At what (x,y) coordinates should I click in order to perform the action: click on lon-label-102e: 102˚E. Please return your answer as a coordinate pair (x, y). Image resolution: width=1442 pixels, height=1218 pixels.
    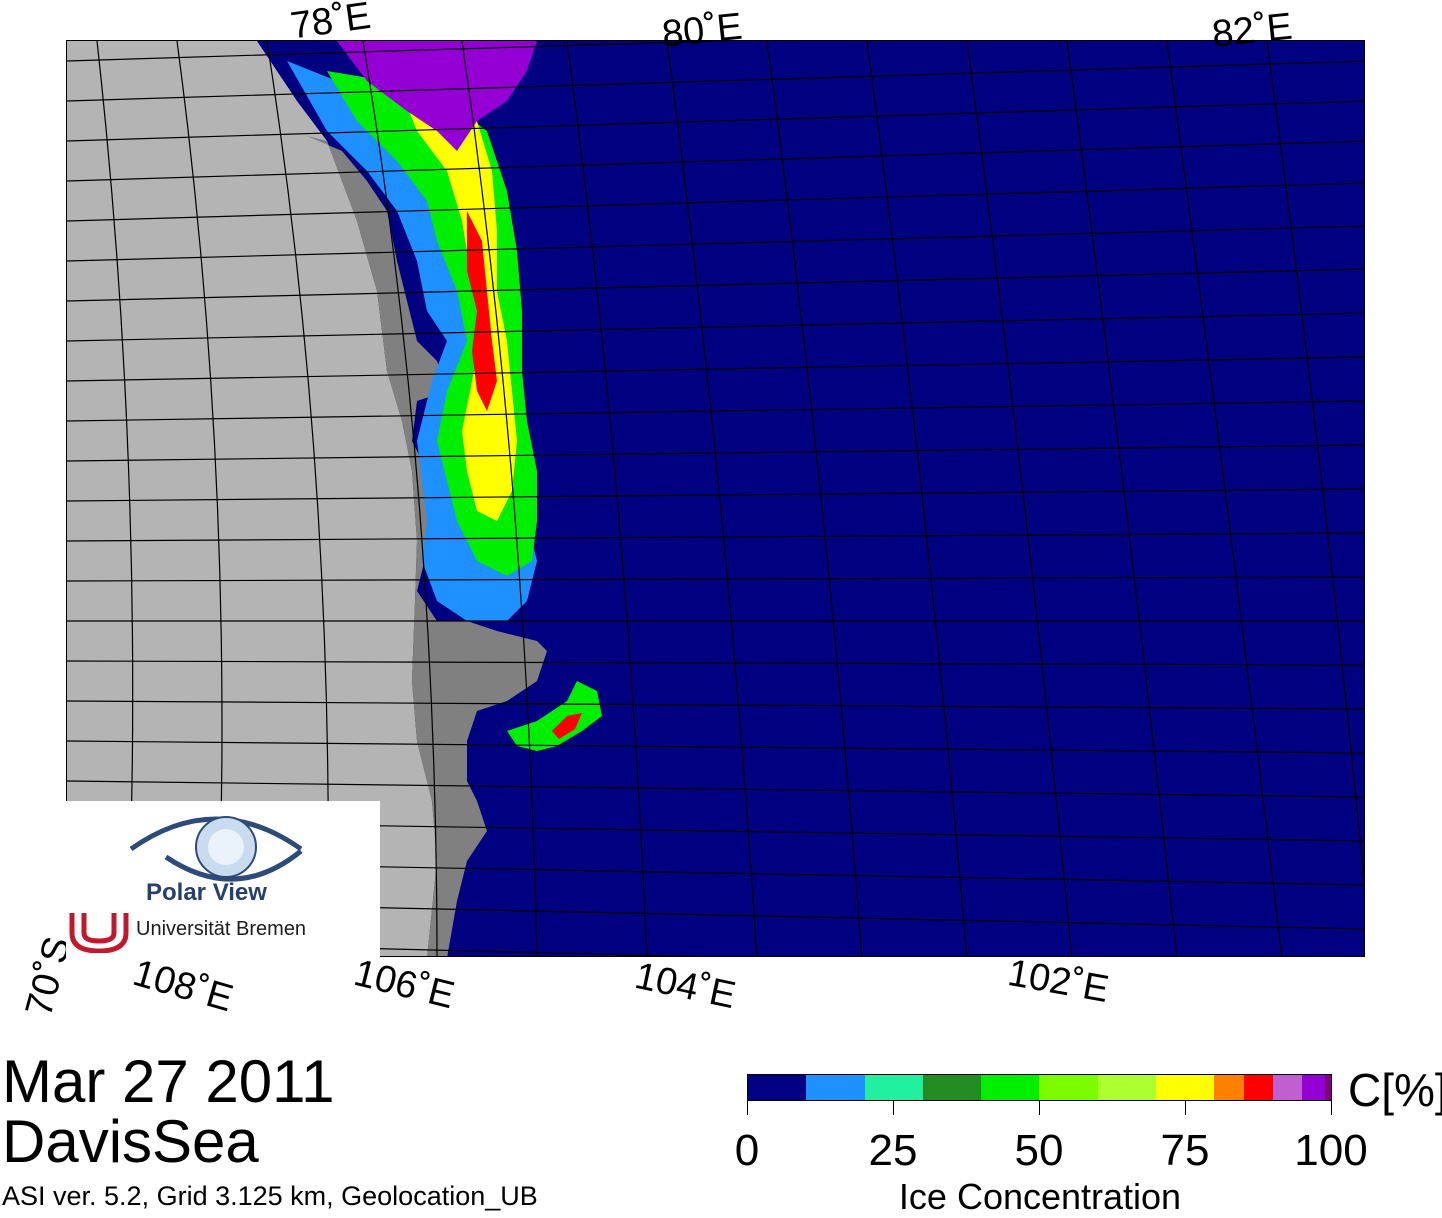
    Looking at the image, I should click on (1058, 981).